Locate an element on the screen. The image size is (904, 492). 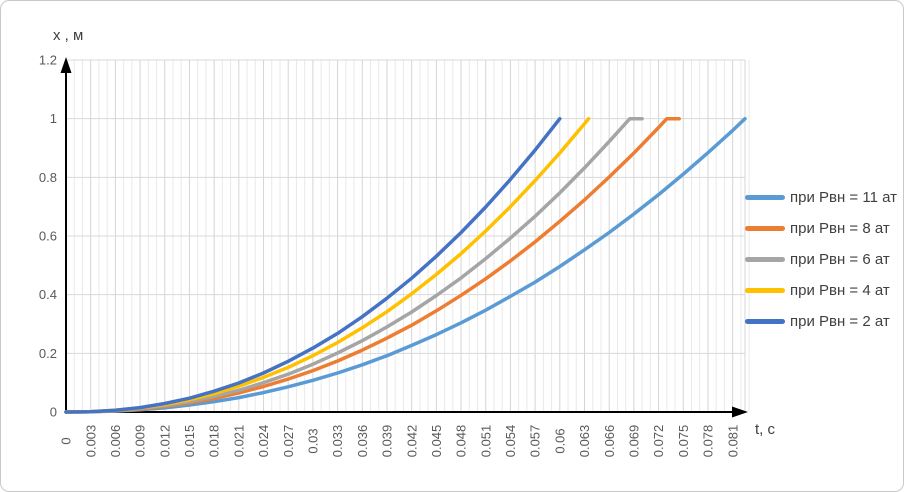
x-axis-title: t, c is located at coordinates (765, 429).